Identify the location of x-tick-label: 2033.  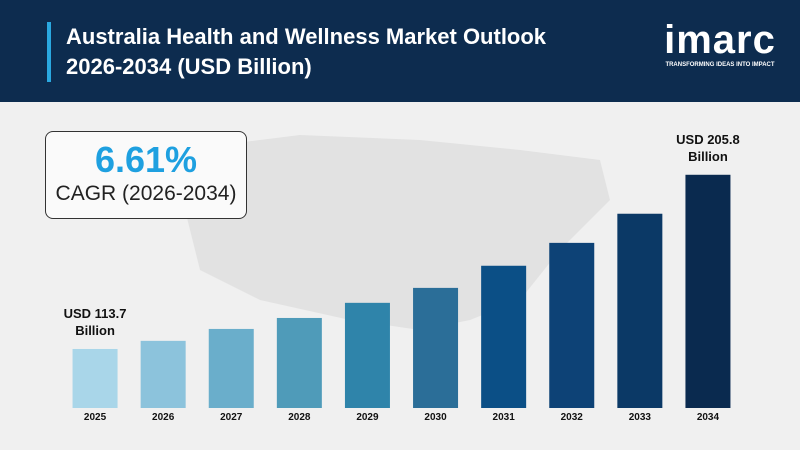
(640, 417).